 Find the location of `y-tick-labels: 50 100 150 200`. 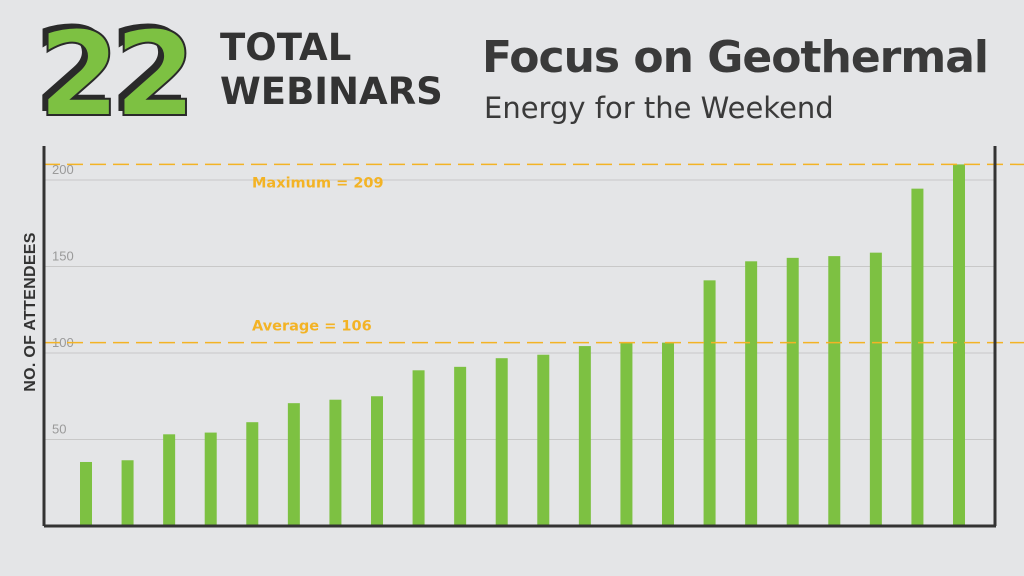

y-tick-labels: 50 100 150 200 is located at coordinates (63, 299).